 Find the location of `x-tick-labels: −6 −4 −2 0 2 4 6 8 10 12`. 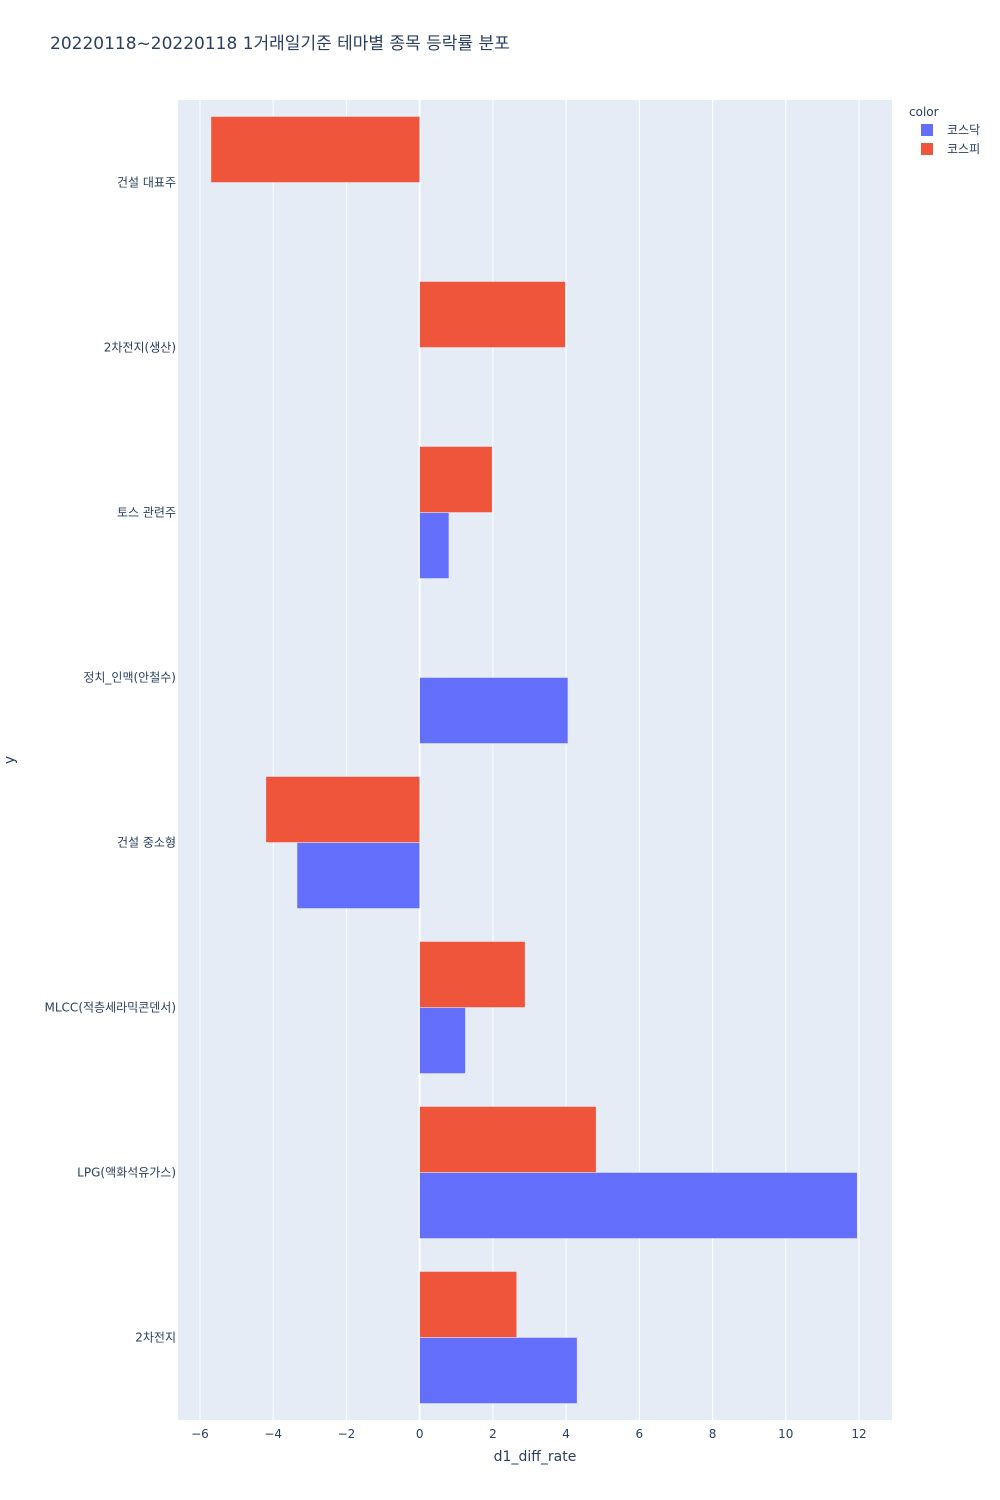

x-tick-labels: −6 −4 −2 0 2 4 6 8 10 12 is located at coordinates (529, 1434).